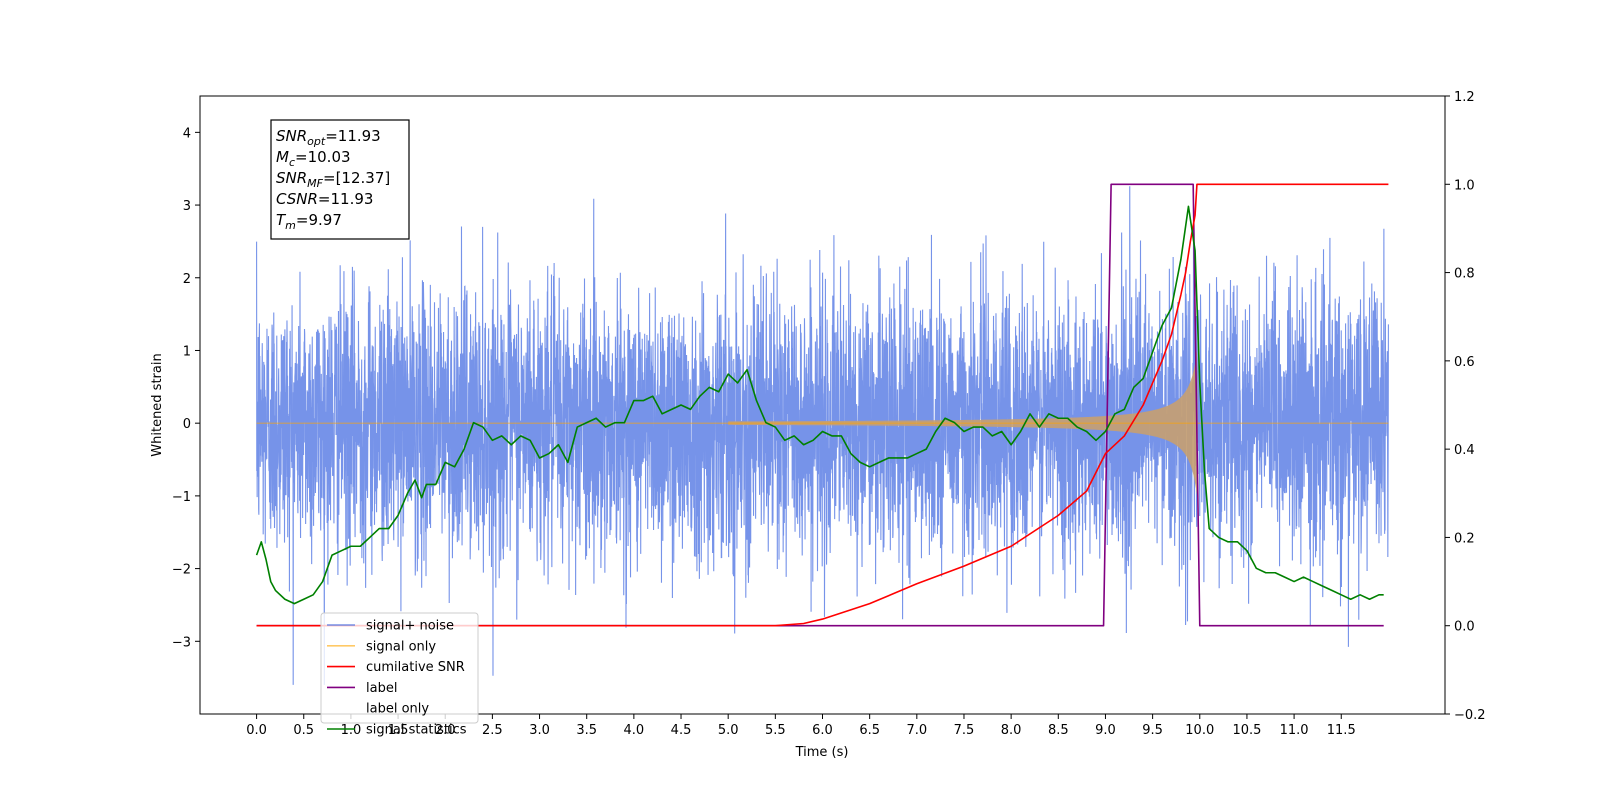 The width and height of the screenshot is (1600, 800). I want to click on annotation-frame, so click(340, 179).